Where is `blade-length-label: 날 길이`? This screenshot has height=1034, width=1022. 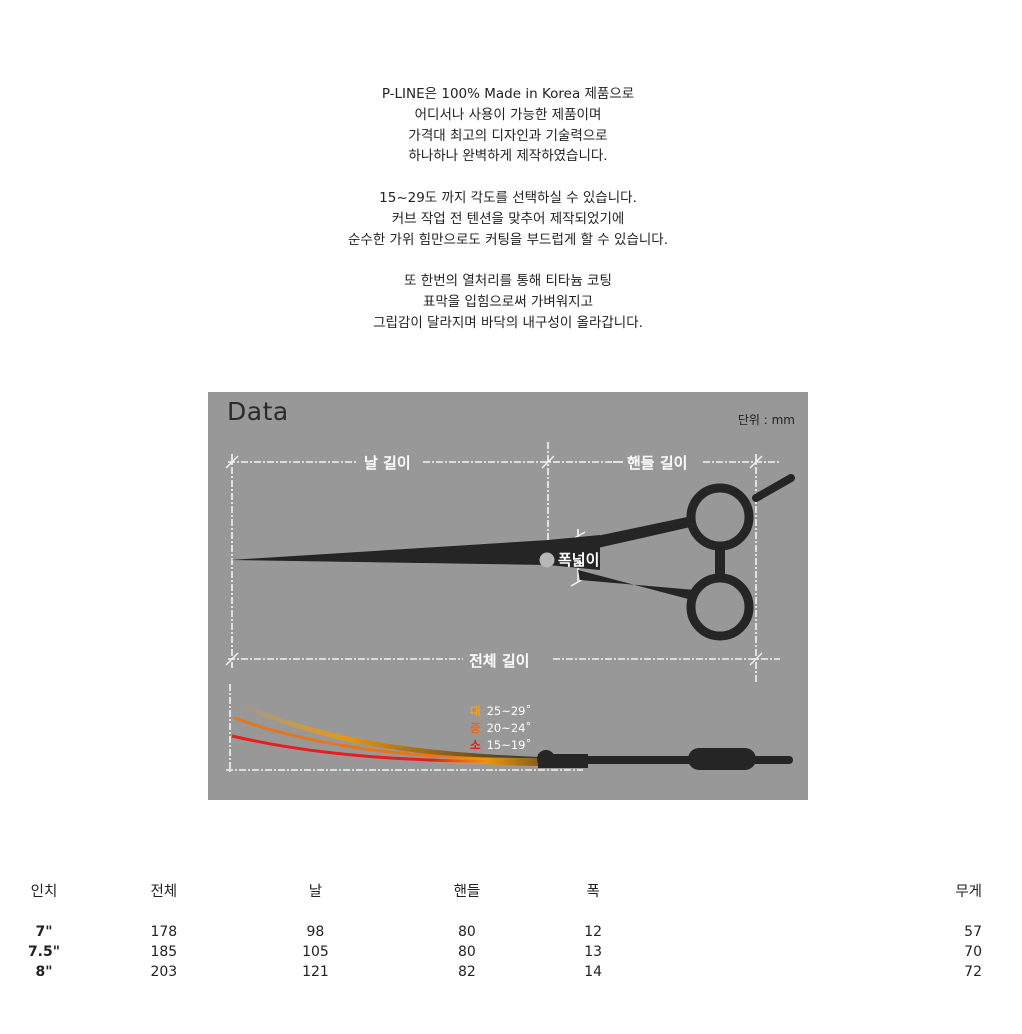 blade-length-label: 날 길이 is located at coordinates (387, 463).